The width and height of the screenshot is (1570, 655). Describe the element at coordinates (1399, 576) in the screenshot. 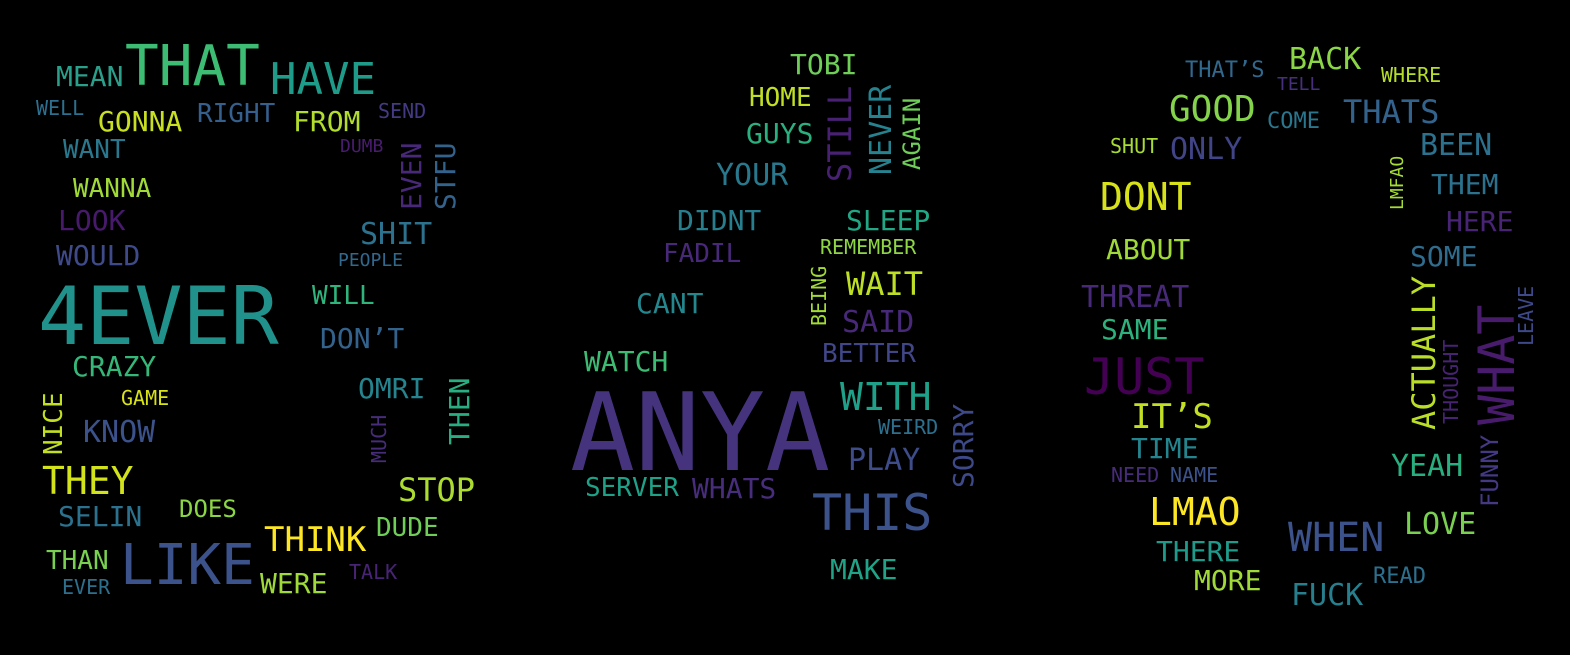

I see `word-read: READ` at that location.